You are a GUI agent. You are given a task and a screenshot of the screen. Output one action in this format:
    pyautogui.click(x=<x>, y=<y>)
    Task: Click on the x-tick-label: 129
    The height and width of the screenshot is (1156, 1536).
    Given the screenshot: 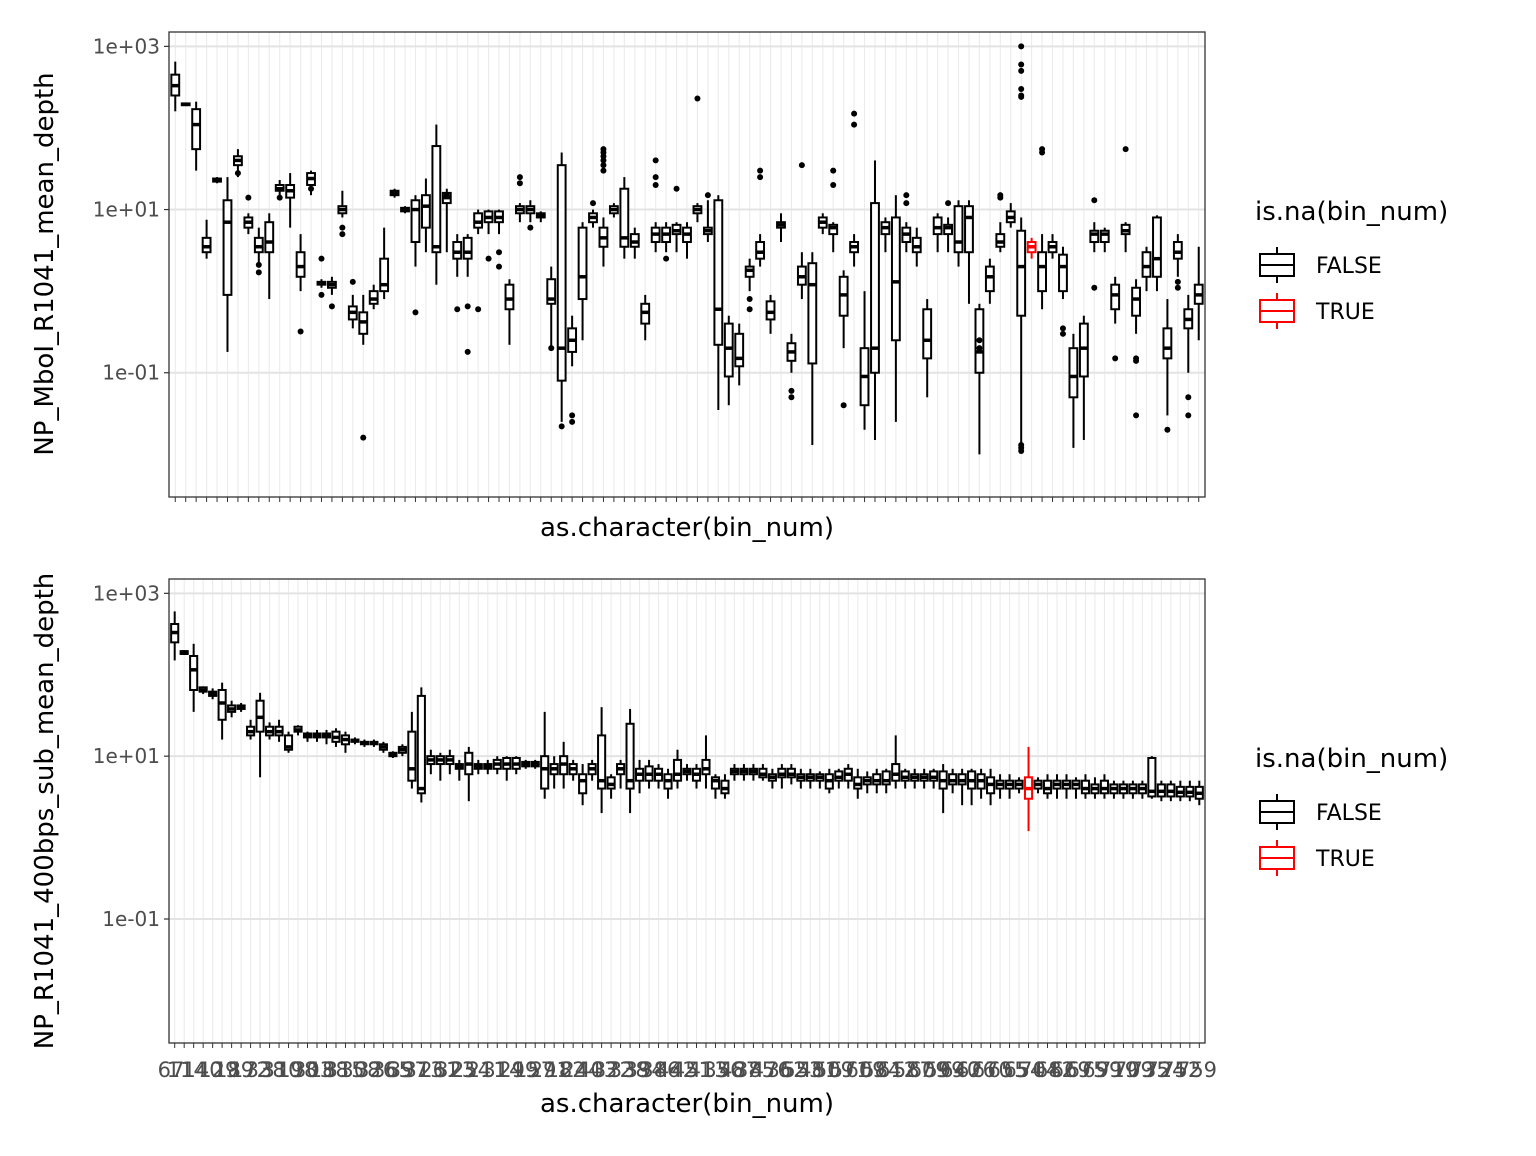 What is the action you would take?
    pyautogui.click(x=218, y=1070)
    